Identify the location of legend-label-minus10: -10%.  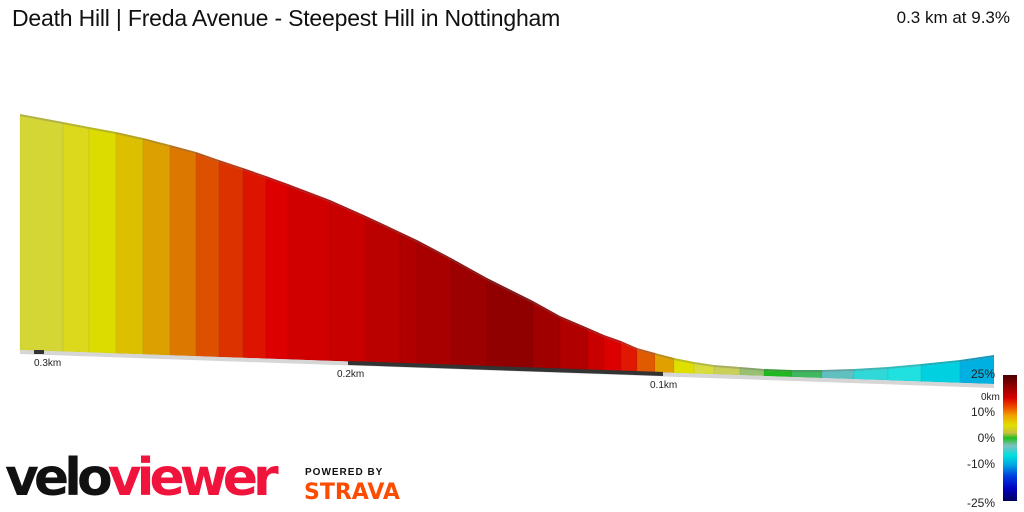
(980, 464).